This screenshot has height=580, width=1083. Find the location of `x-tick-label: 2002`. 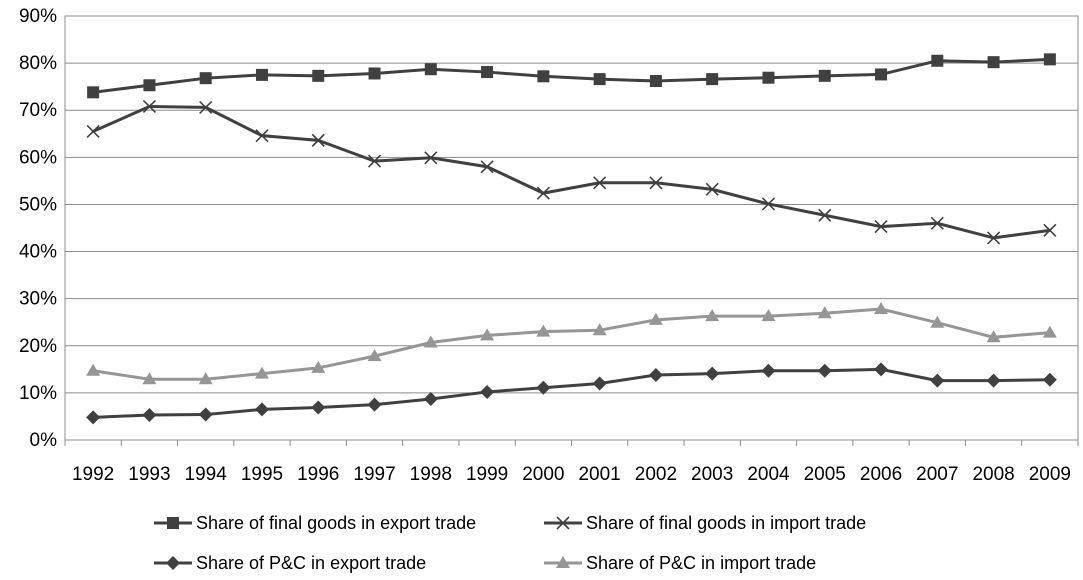

x-tick-label: 2002 is located at coordinates (656, 474).